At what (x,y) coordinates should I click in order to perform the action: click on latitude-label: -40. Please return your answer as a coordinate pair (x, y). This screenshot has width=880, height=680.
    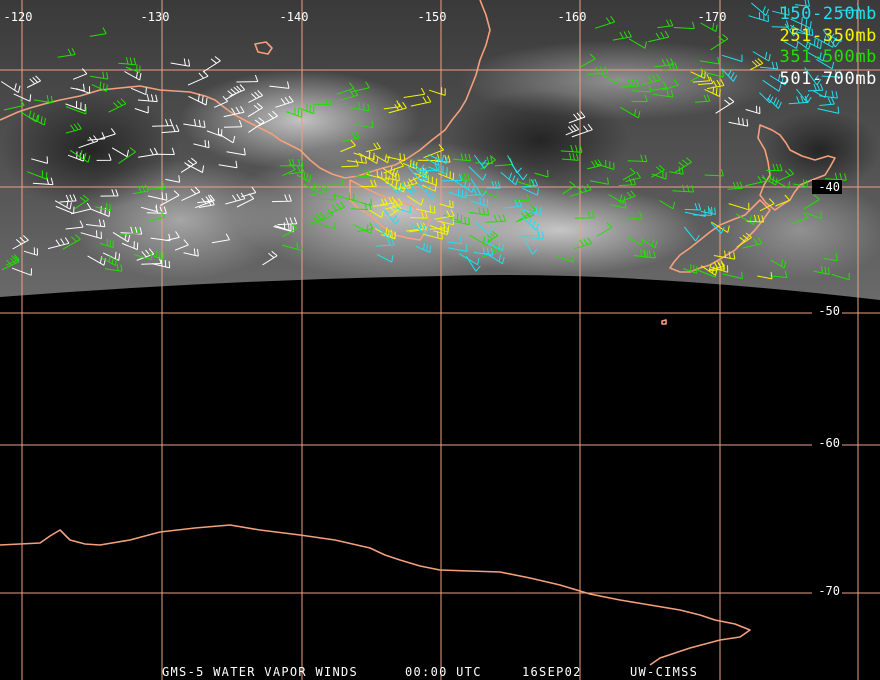
    Looking at the image, I should click on (829, 187).